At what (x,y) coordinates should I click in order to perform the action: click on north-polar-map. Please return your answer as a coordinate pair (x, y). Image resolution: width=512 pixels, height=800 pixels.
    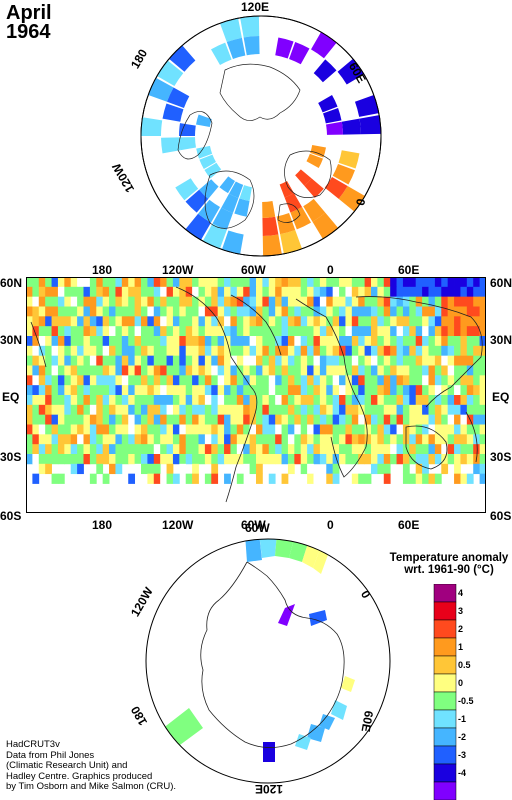
    Looking at the image, I should click on (261, 136).